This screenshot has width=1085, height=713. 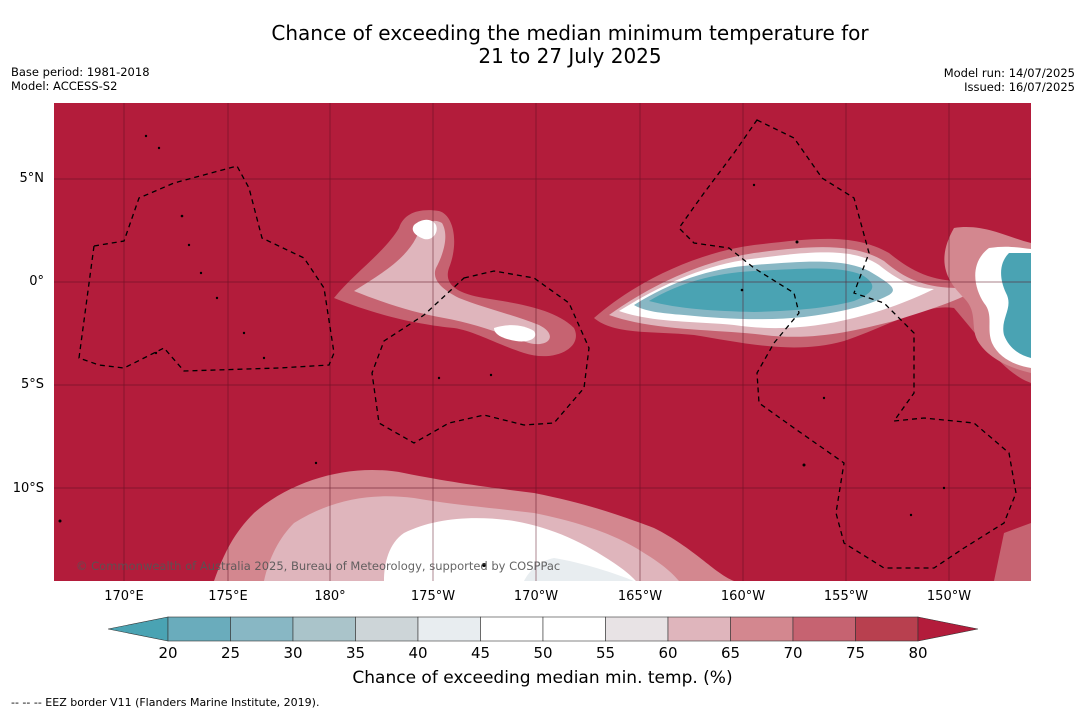 I want to click on colorbar-tick-label: 65, so click(x=730, y=653).